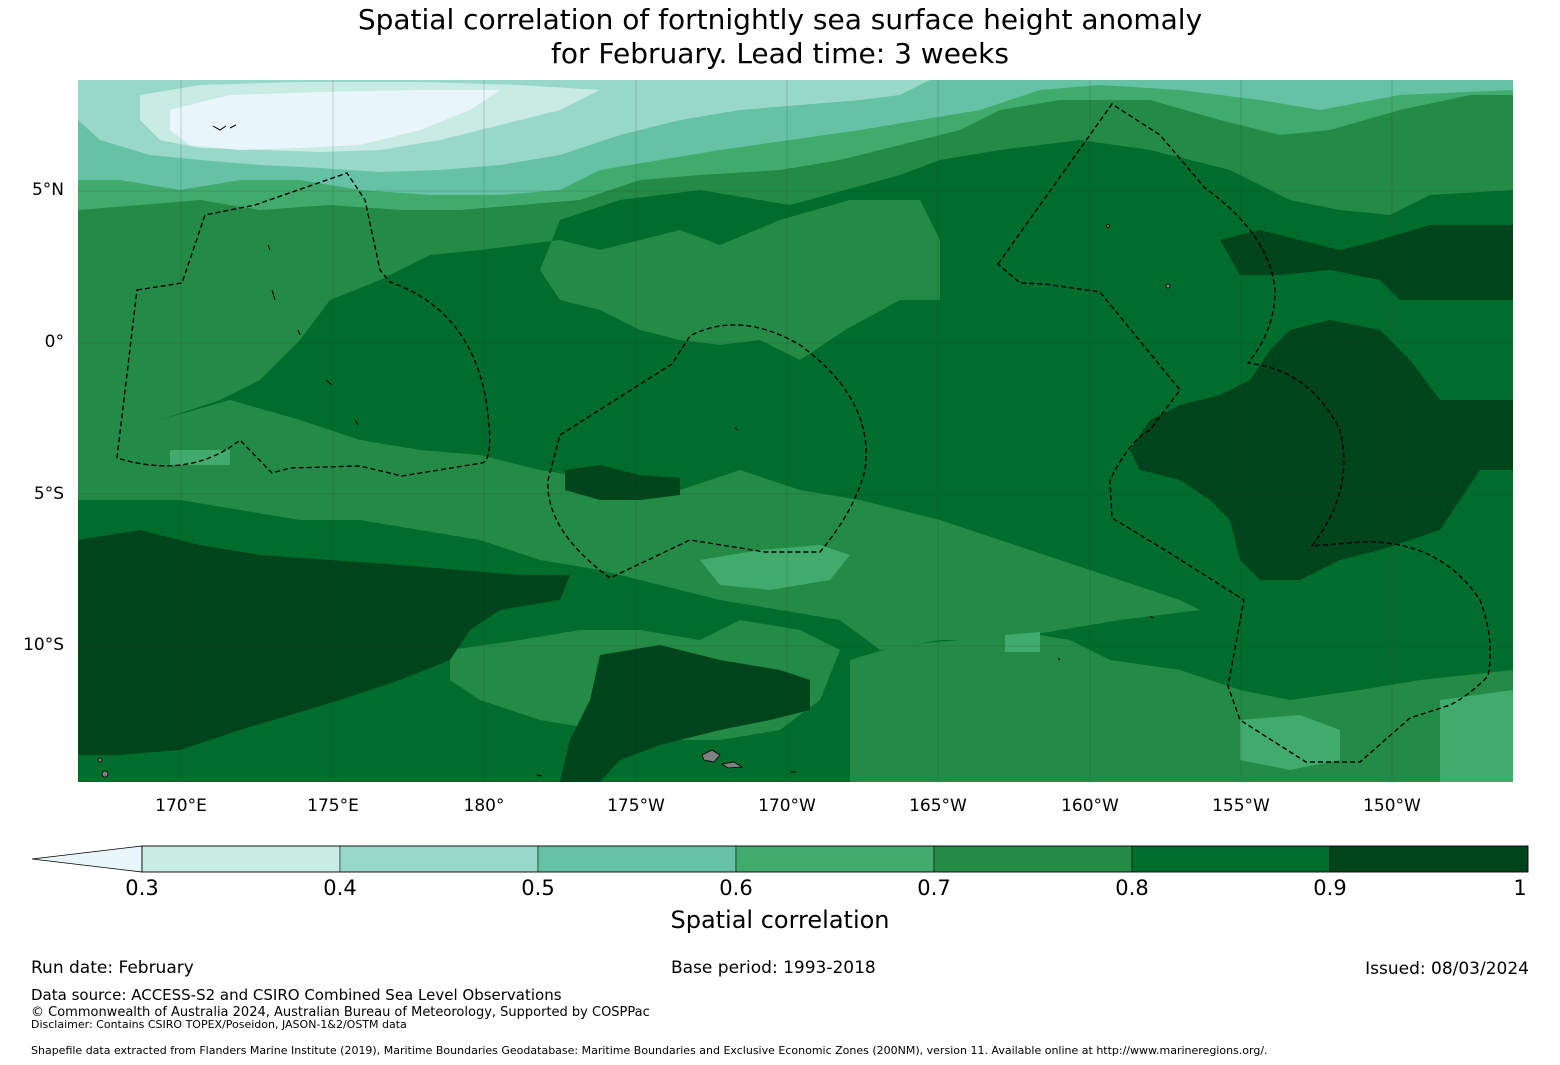 This screenshot has width=1560, height=1065. I want to click on colorbar-label: Spatial correlation, so click(780, 920).